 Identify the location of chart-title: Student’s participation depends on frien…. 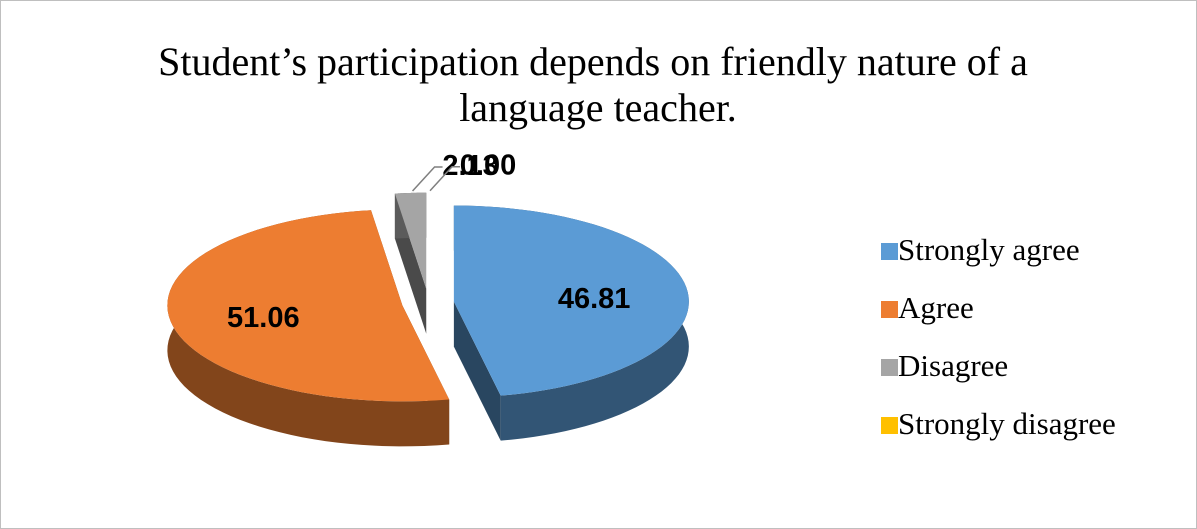
(598, 84).